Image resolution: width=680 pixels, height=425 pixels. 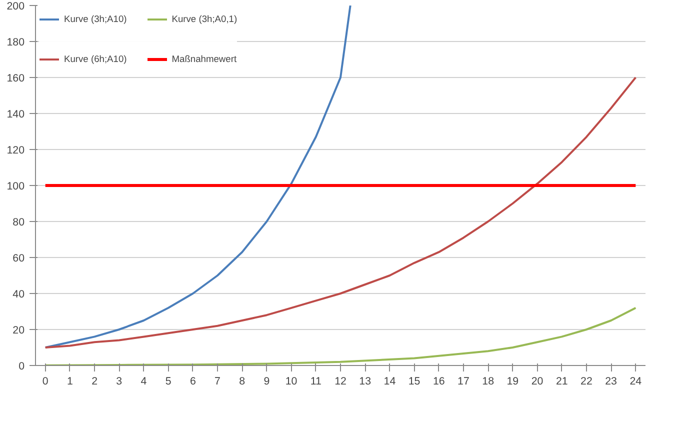 What do you see at coordinates (512, 382) in the screenshot?
I see `x-tick-label: 19` at bounding box center [512, 382].